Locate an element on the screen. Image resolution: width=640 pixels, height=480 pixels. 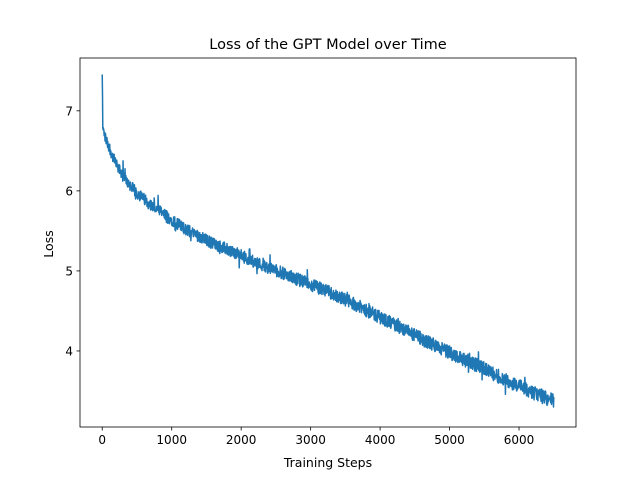
x-axis-label: Training Steps is located at coordinates (327, 462).